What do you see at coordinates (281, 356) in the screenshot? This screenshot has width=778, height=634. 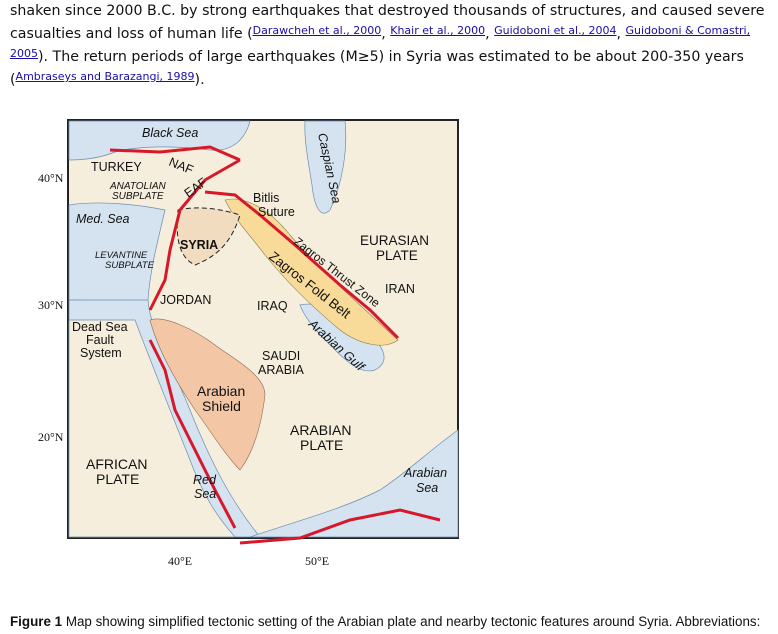 I see `label: SAUDI` at bounding box center [281, 356].